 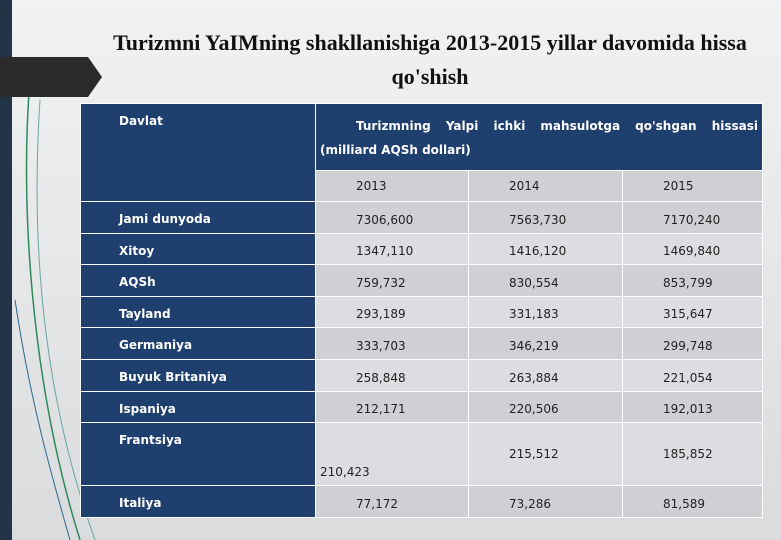 I want to click on value-cell: 299,748, so click(x=692, y=343).